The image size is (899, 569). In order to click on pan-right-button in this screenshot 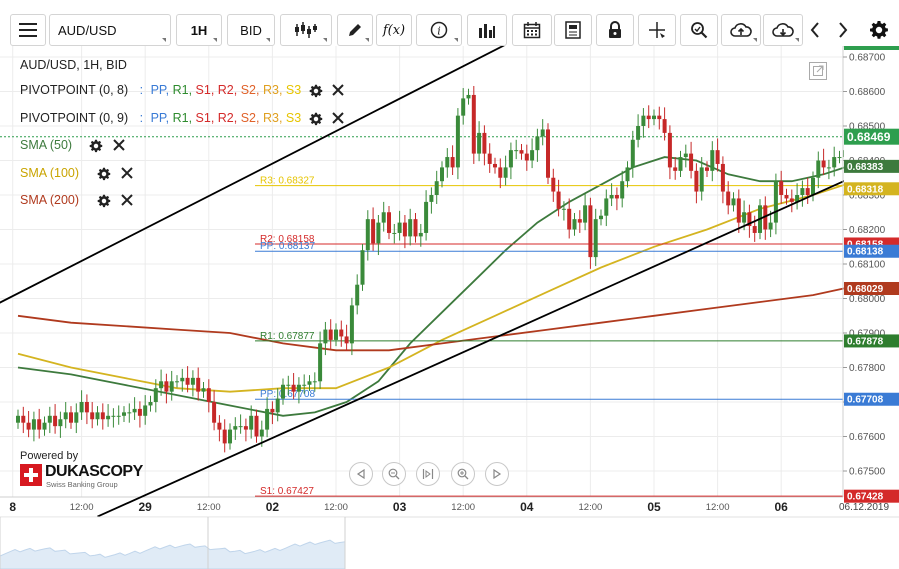, I will do `click(497, 474)`.